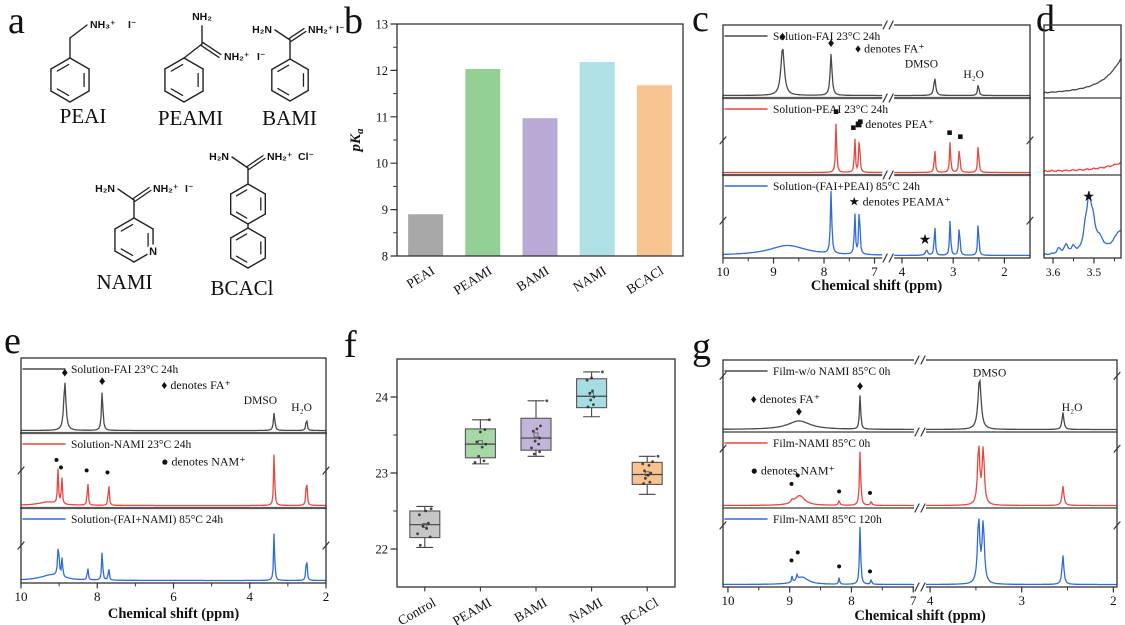 Image resolution: width=1125 pixels, height=625 pixels. What do you see at coordinates (701, 347) in the screenshot?
I see `panel-letter-g: g` at bounding box center [701, 347].